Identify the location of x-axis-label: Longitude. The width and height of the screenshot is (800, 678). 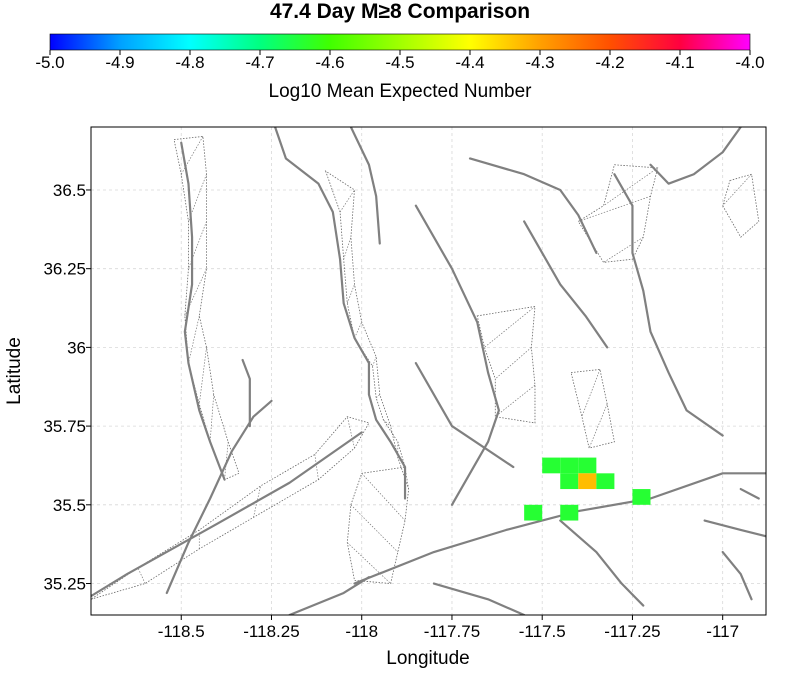
(427, 658).